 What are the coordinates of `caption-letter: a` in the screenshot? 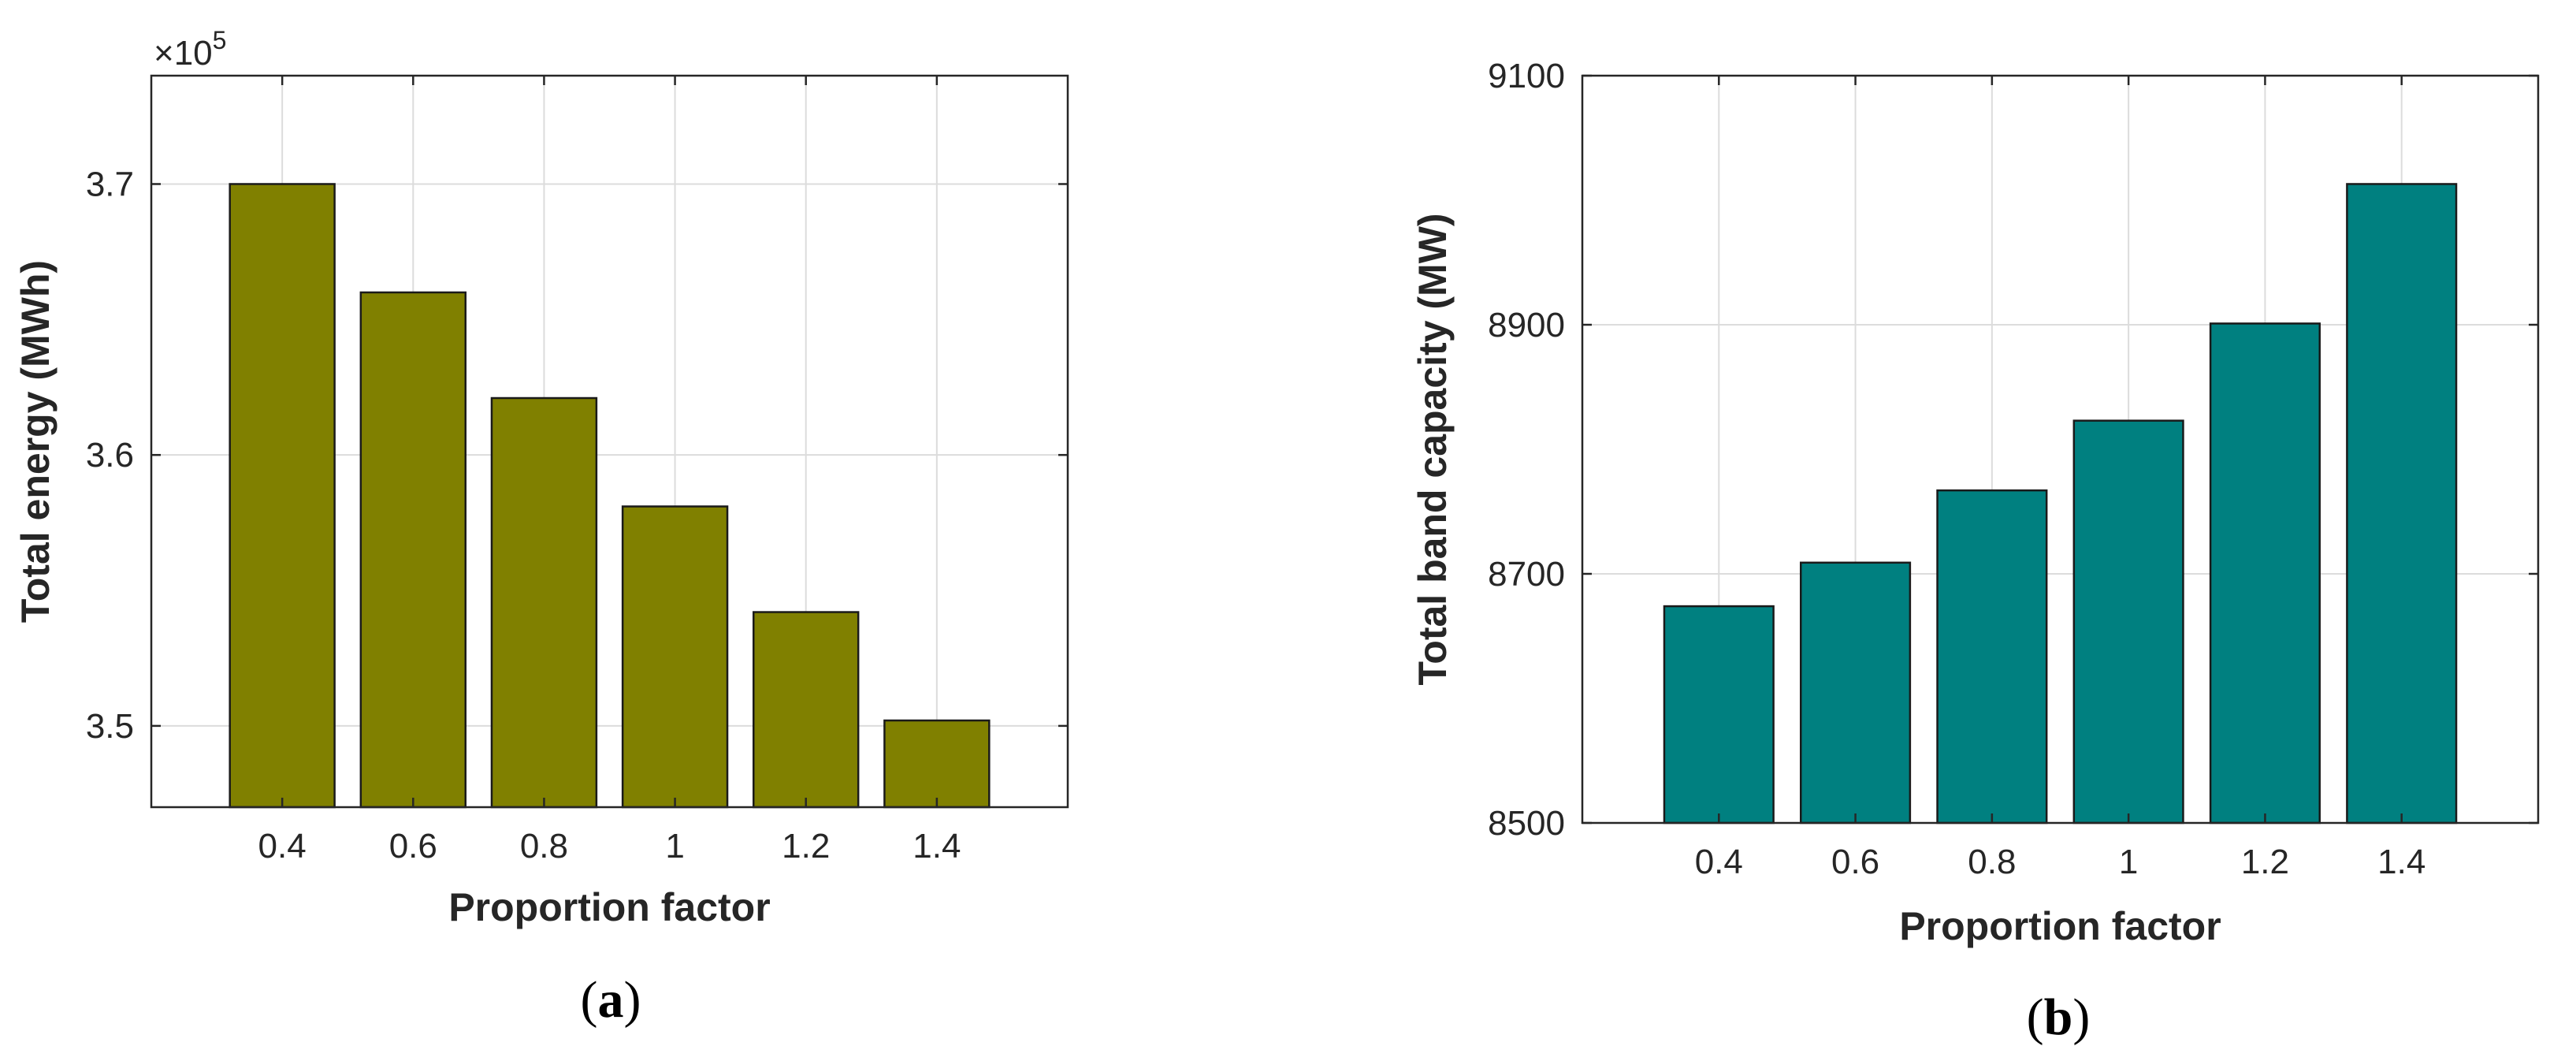 It's located at (611, 1000).